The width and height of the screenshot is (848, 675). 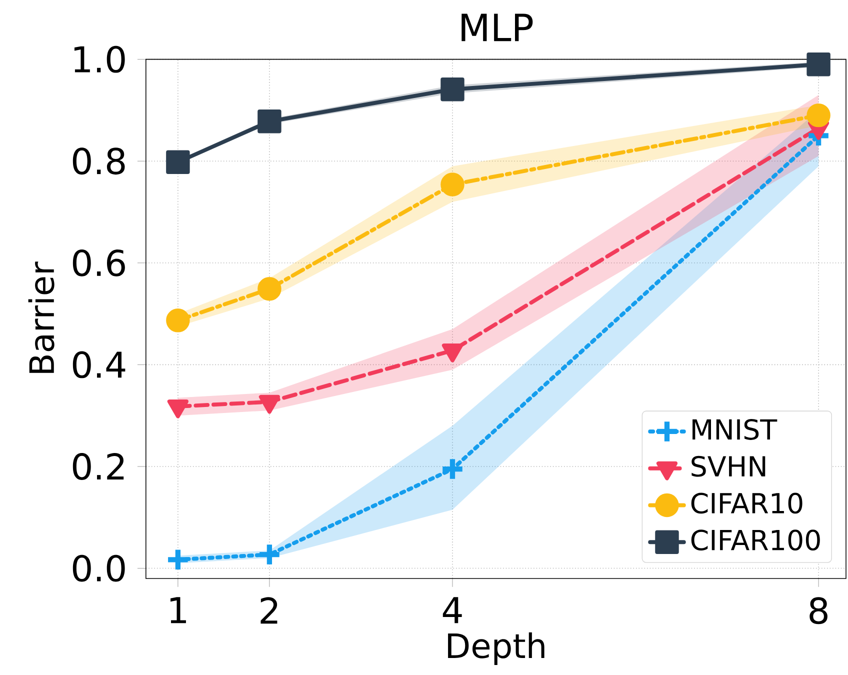 I want to click on y-tick-label: 0.2, so click(x=98, y=466).